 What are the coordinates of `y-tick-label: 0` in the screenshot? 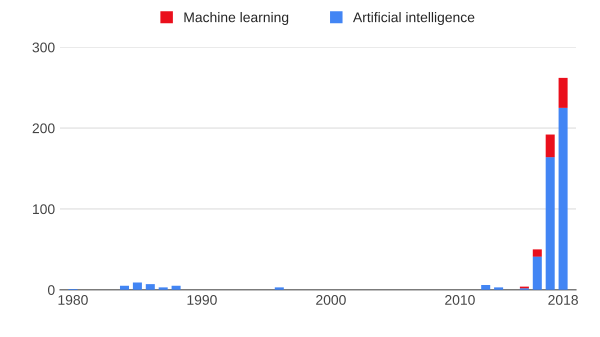 It's located at (51, 290).